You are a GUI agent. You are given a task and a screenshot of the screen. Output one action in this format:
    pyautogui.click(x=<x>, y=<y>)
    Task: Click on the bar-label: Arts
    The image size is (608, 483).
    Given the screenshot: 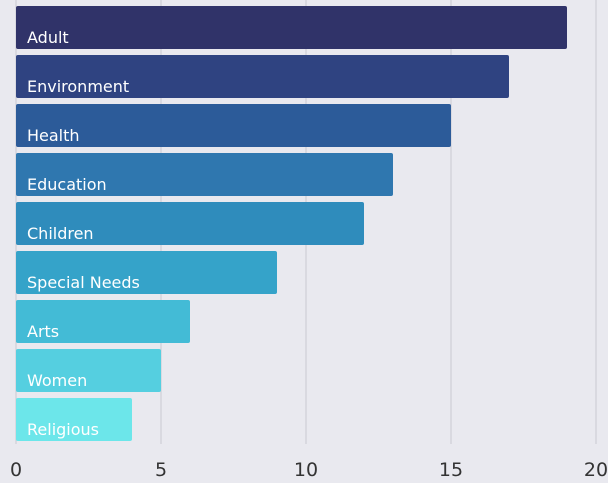 What is the action you would take?
    pyautogui.click(x=43, y=331)
    